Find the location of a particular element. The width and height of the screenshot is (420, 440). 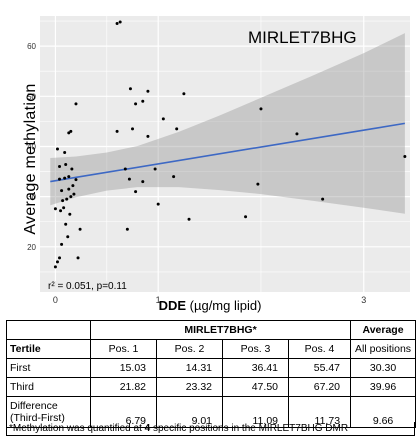

chart-title: MIRLET7BHG is located at coordinates (302, 37).